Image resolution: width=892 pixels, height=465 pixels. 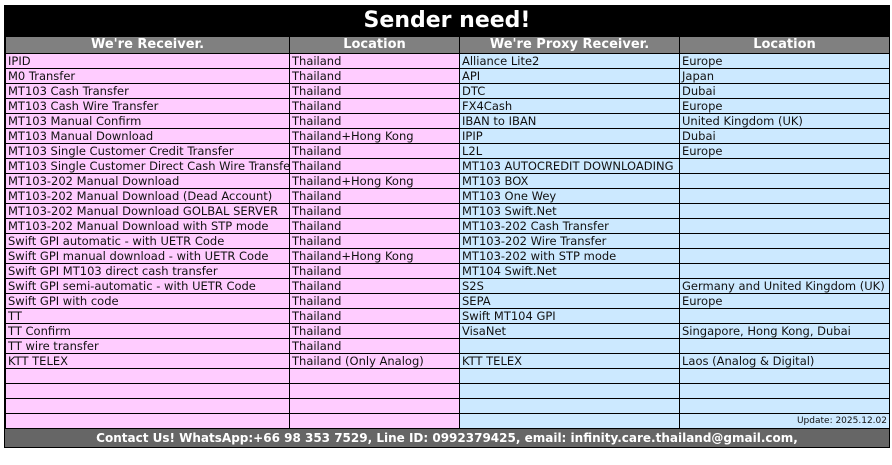 What do you see at coordinates (147, 361) in the screenshot?
I see `receiver-cell: KTT TELEX` at bounding box center [147, 361].